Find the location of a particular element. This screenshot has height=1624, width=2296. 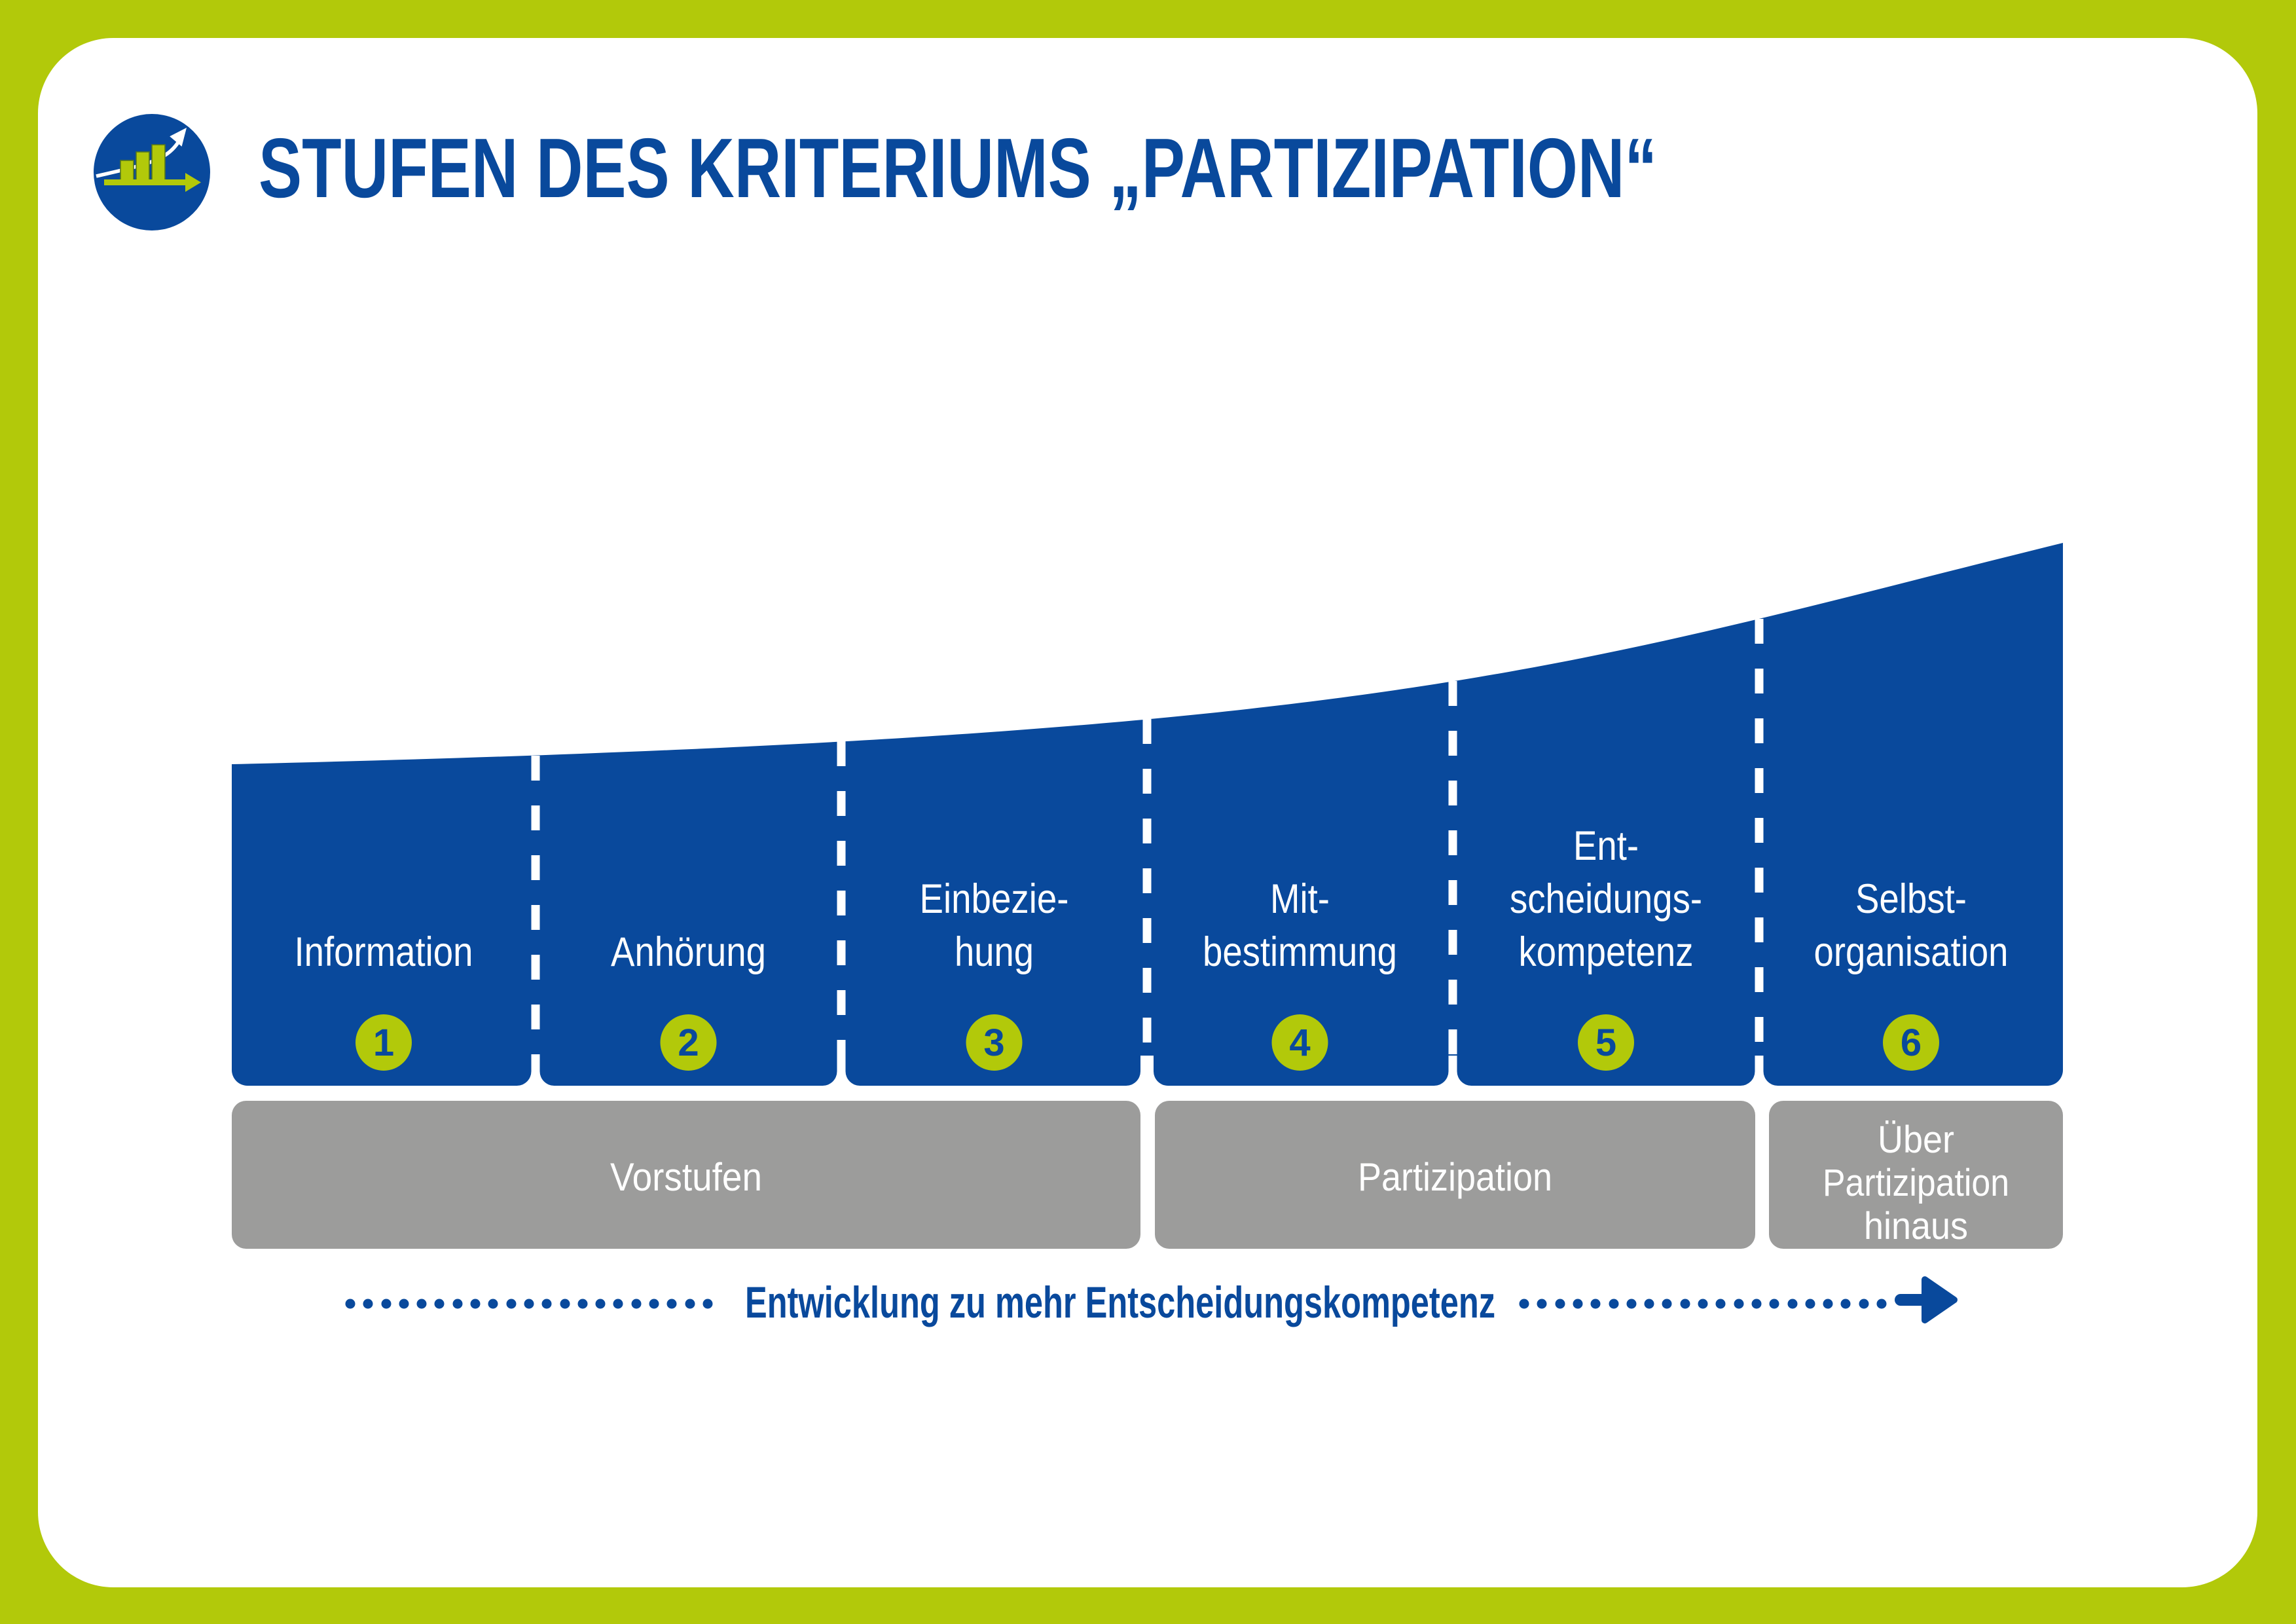

svg-text: scheidungs- is located at coordinates (1606, 899).